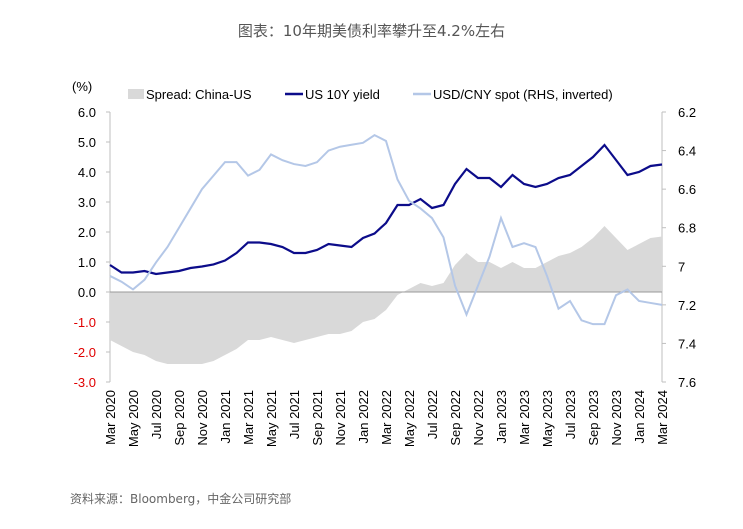  Describe the element at coordinates (593, 418) in the screenshot. I see `x-tick-label: Sep 2023` at that location.